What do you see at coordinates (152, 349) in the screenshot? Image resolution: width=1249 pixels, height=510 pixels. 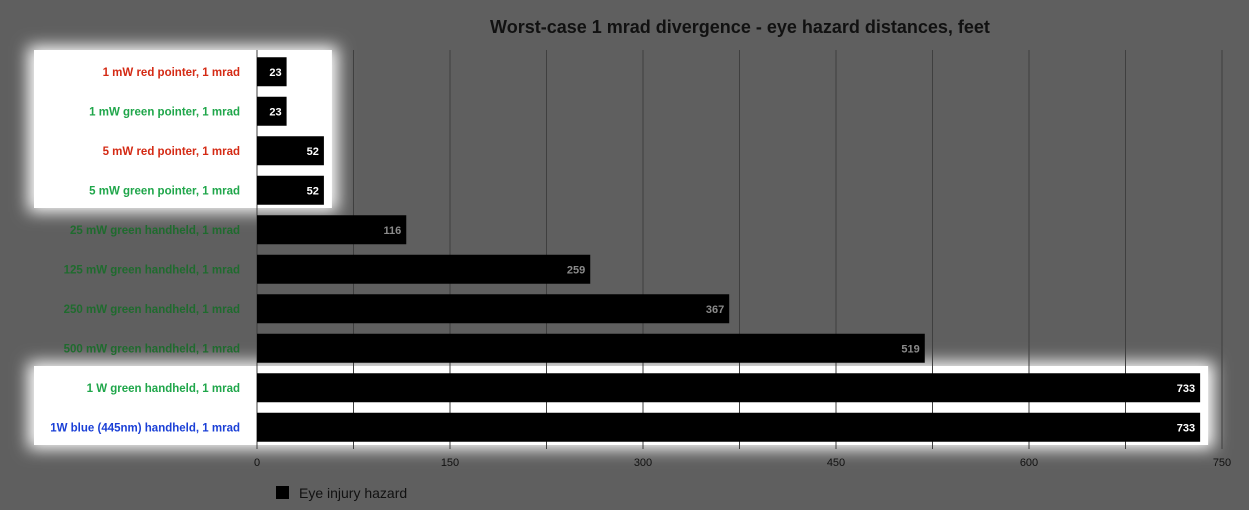 I see `category-label: 500 mW green handheld, 1 mrad` at bounding box center [152, 349].